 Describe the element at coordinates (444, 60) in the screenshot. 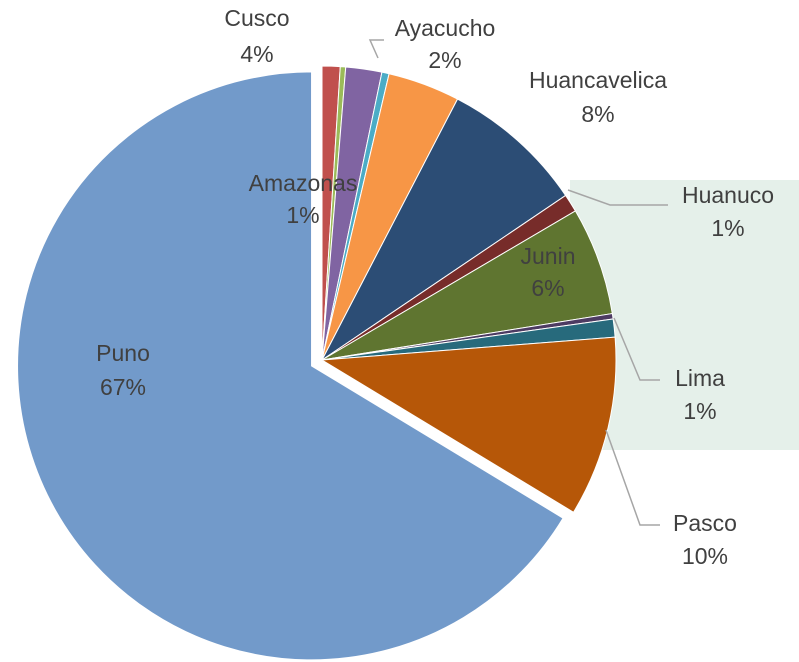

I see `value-label: 2%` at that location.